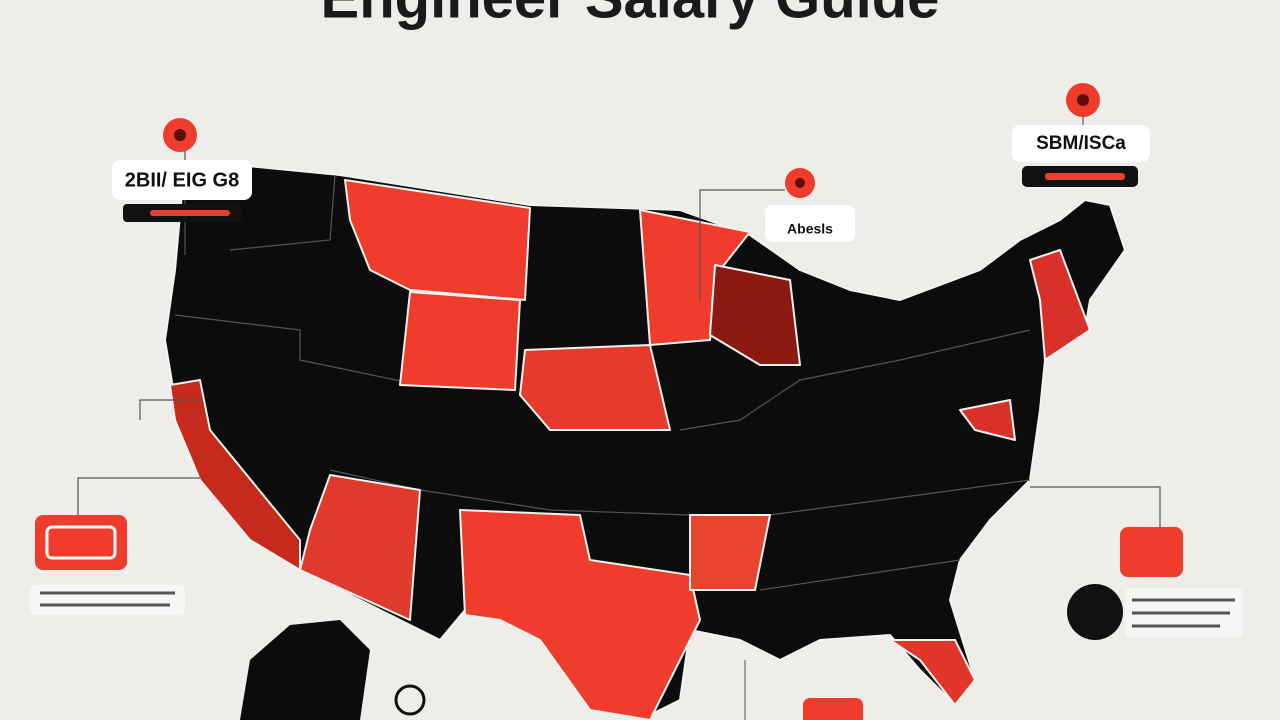 The width and height of the screenshot is (1280, 720). What do you see at coordinates (107, 600) in the screenshot?
I see `note-box` at bounding box center [107, 600].